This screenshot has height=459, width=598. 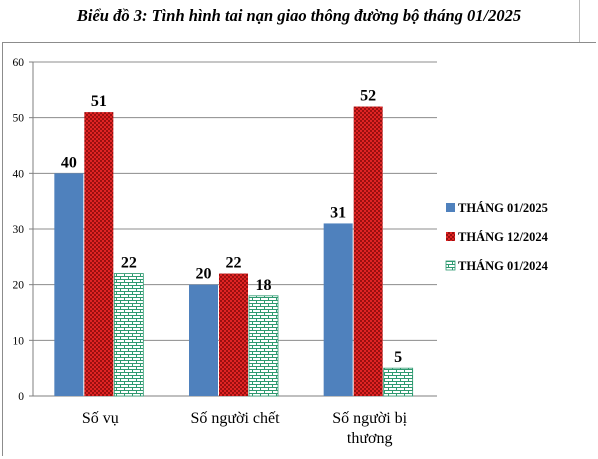 What do you see at coordinates (235, 418) in the screenshot?
I see `x-tick-label: Số người chết` at bounding box center [235, 418].